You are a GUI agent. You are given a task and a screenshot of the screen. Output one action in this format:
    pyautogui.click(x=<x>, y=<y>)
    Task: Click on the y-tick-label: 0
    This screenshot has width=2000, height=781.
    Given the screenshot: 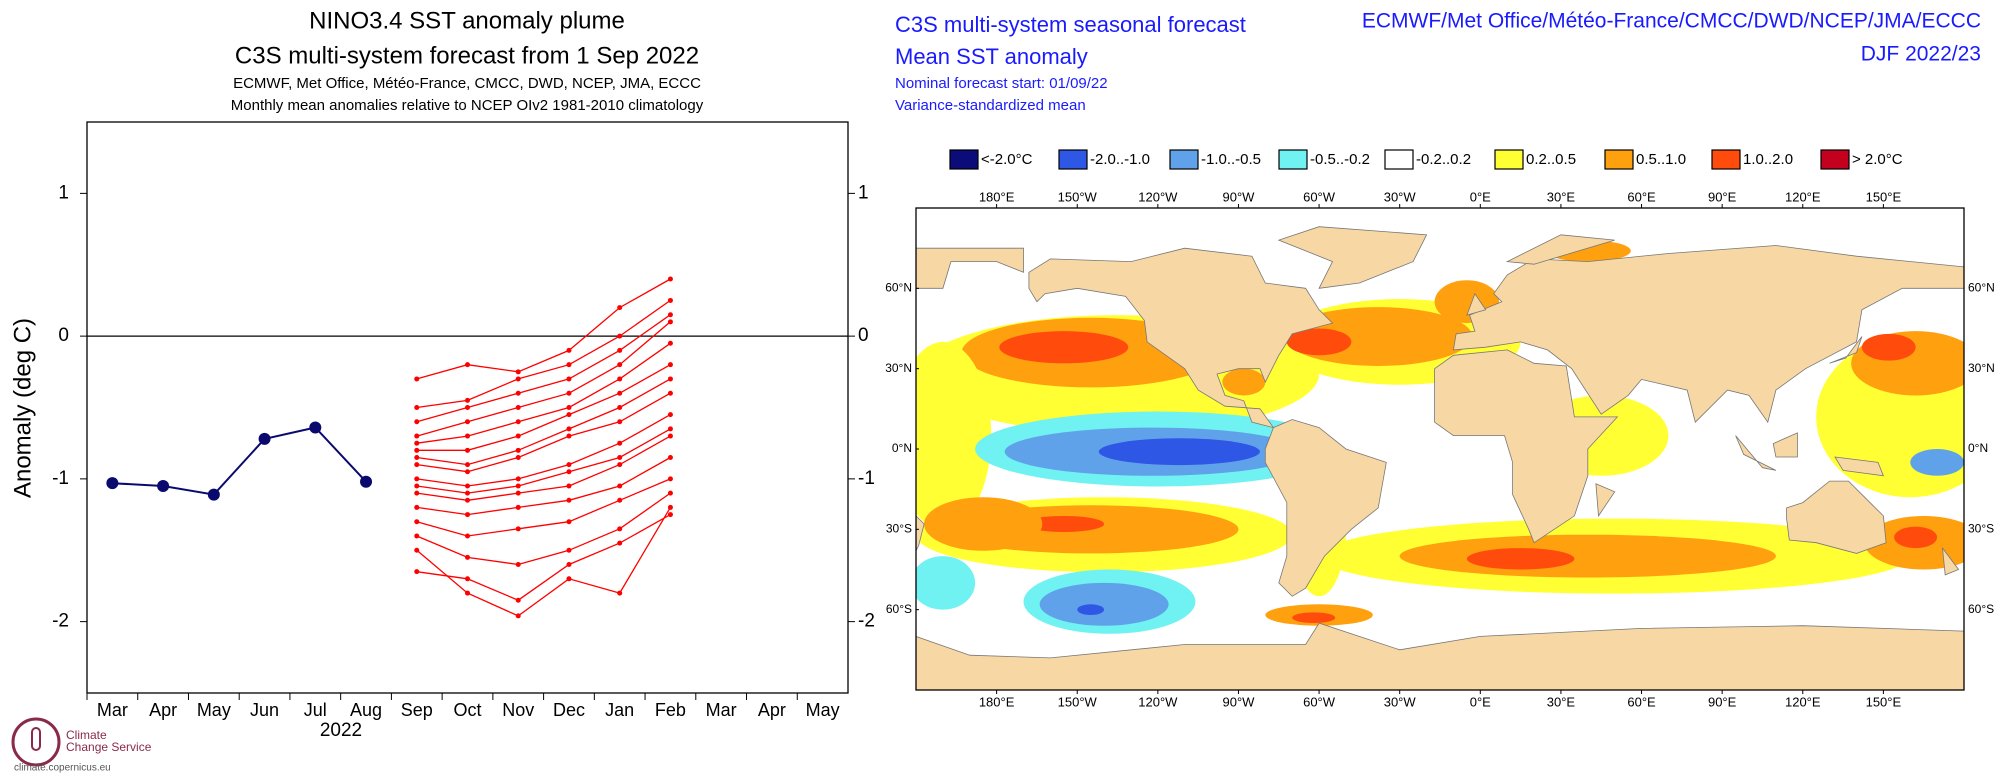 What is the action you would take?
    pyautogui.click(x=63, y=335)
    